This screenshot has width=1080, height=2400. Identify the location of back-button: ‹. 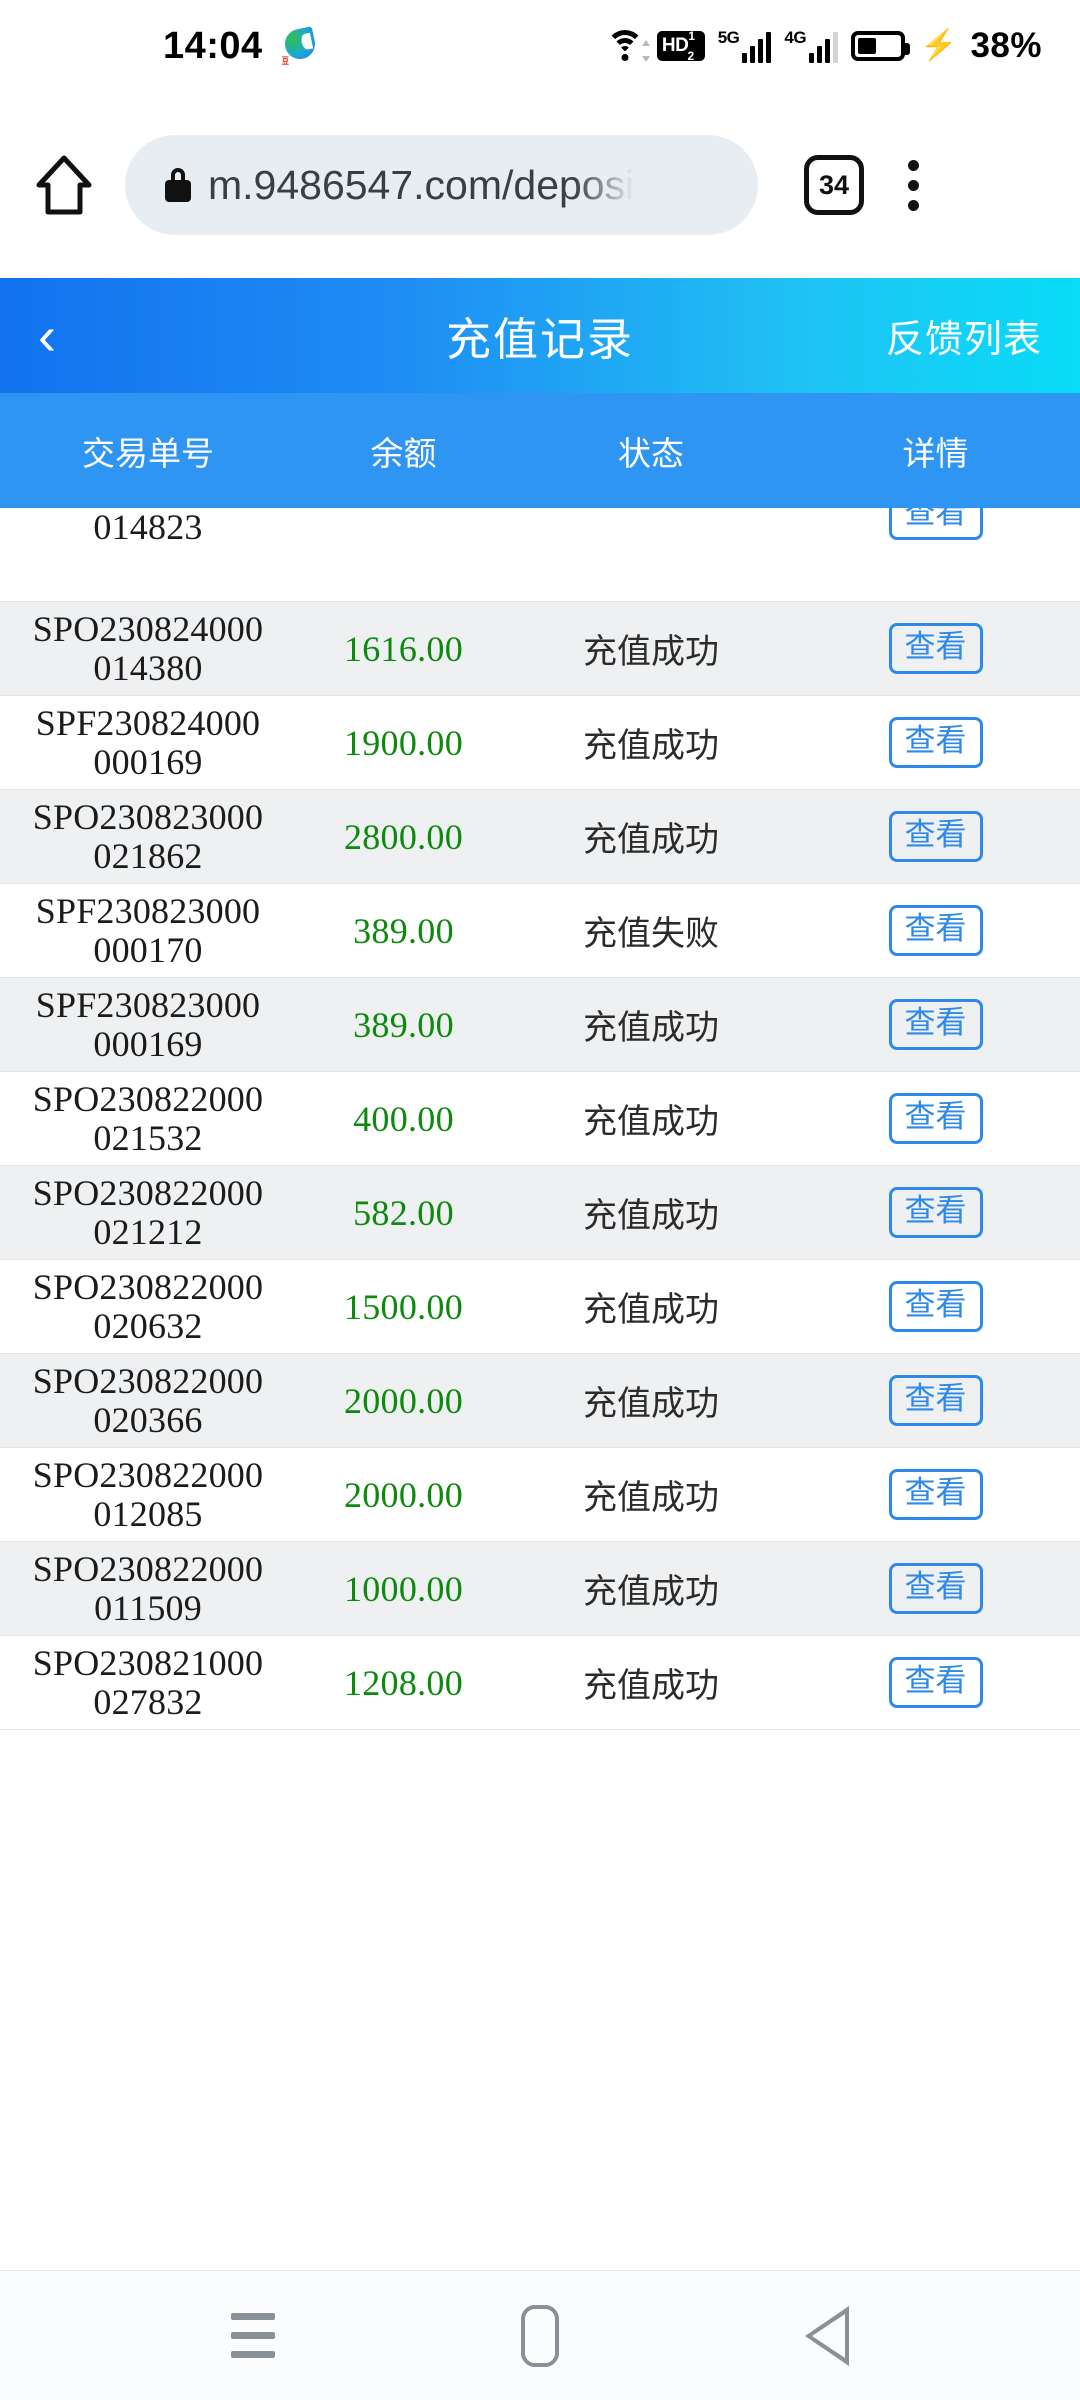
(47, 335).